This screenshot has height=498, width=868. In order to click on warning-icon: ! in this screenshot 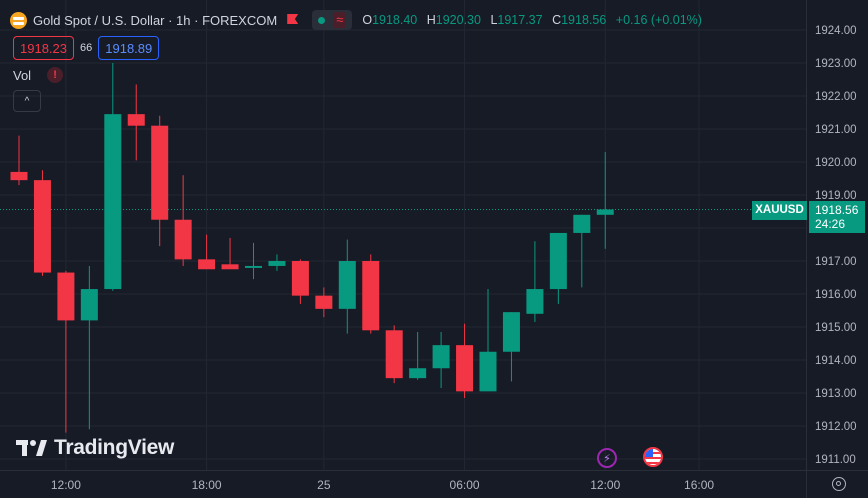, I will do `click(55, 75)`.